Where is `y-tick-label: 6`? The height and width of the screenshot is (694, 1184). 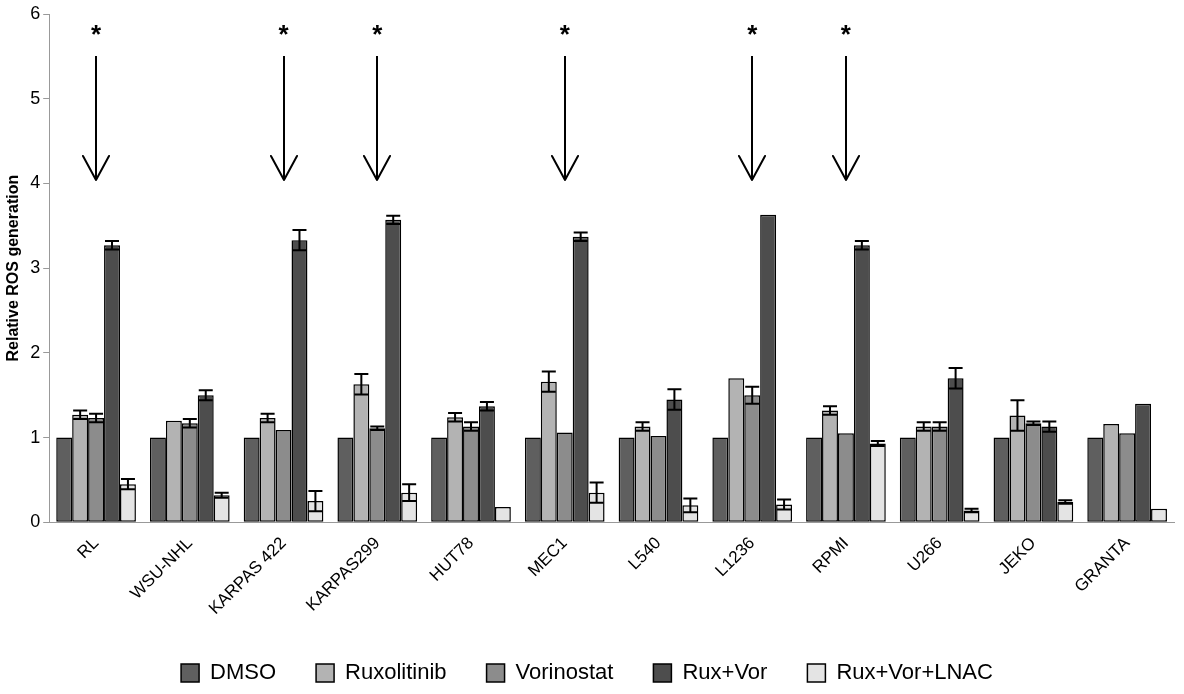 y-tick-label: 6 is located at coordinates (35, 12).